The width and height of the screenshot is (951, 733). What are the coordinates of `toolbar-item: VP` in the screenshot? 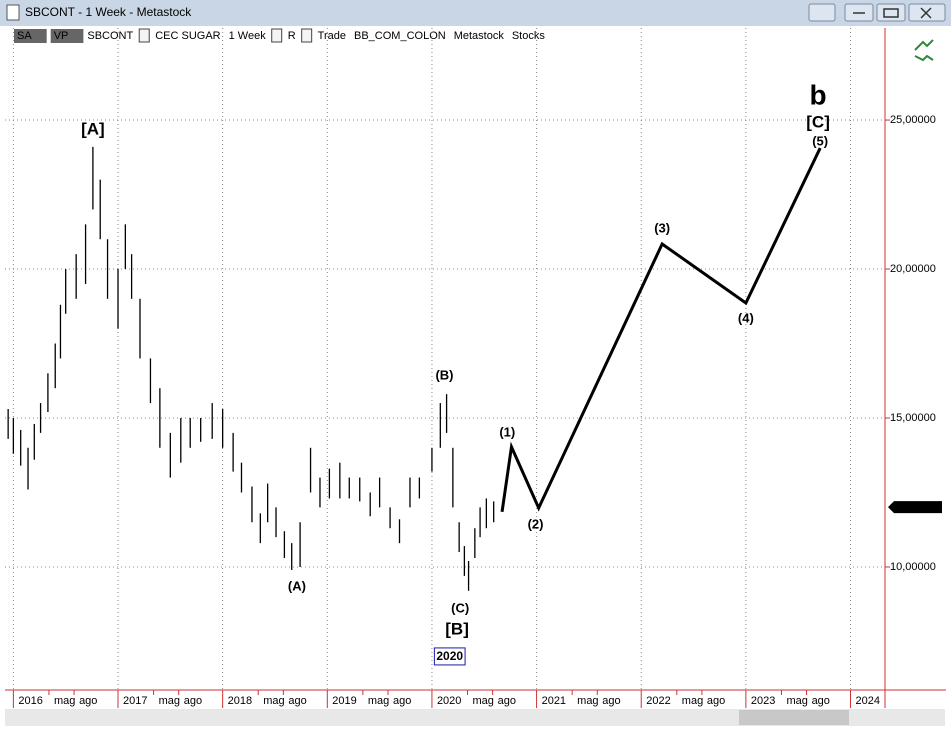 It's located at (61, 36).